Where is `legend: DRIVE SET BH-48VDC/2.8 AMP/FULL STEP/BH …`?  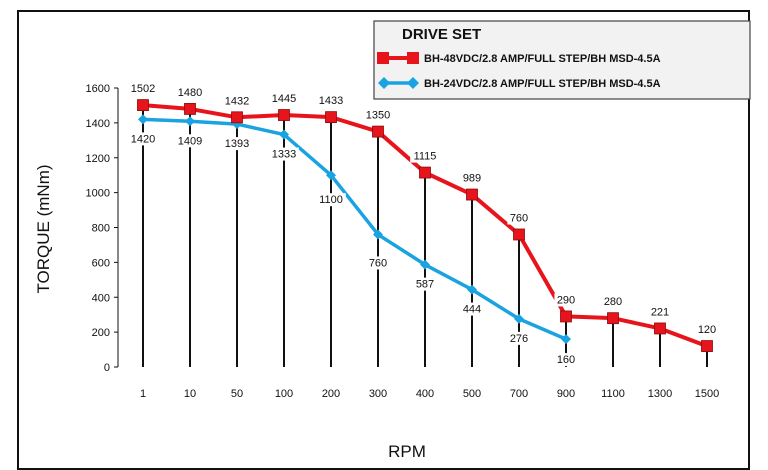 legend: DRIVE SET BH-48VDC/2.8 AMP/FULL STEP/BH … is located at coordinates (562, 60).